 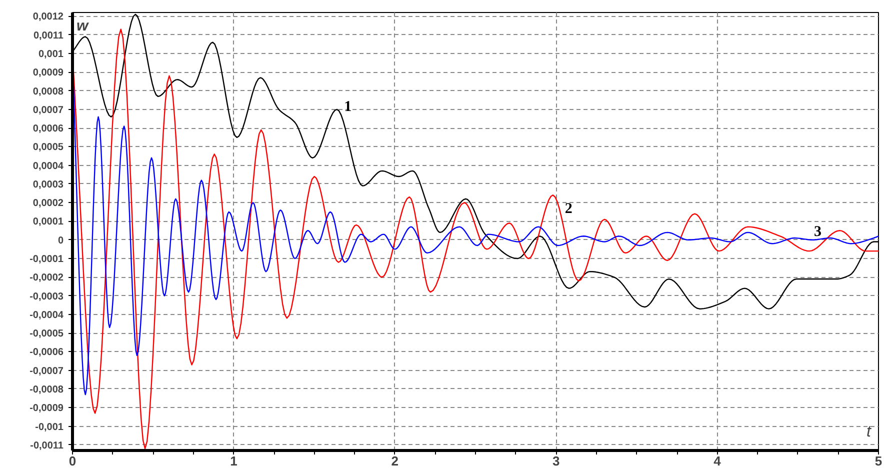 I want to click on y-tick-label: -0,0003, so click(x=47, y=296).